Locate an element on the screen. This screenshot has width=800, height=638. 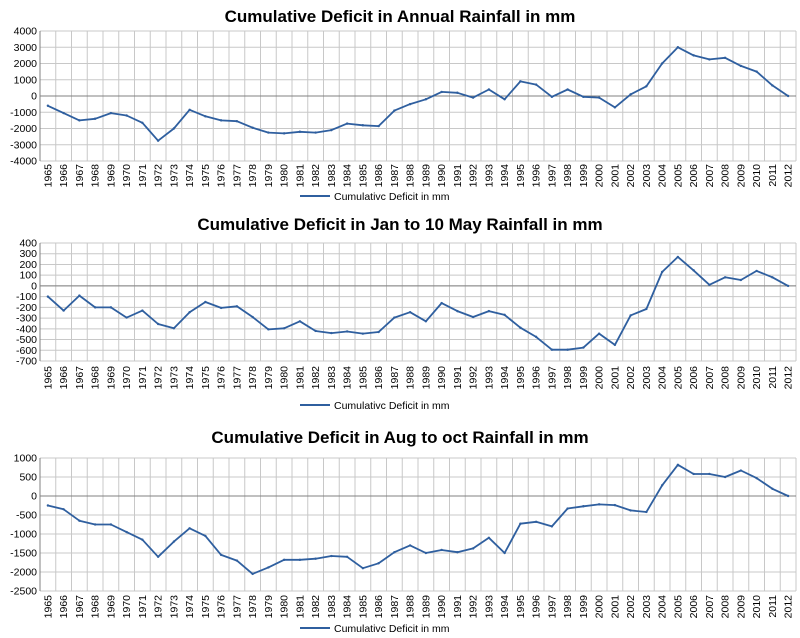
x-tick-label: 1999 is located at coordinates (584, 607).